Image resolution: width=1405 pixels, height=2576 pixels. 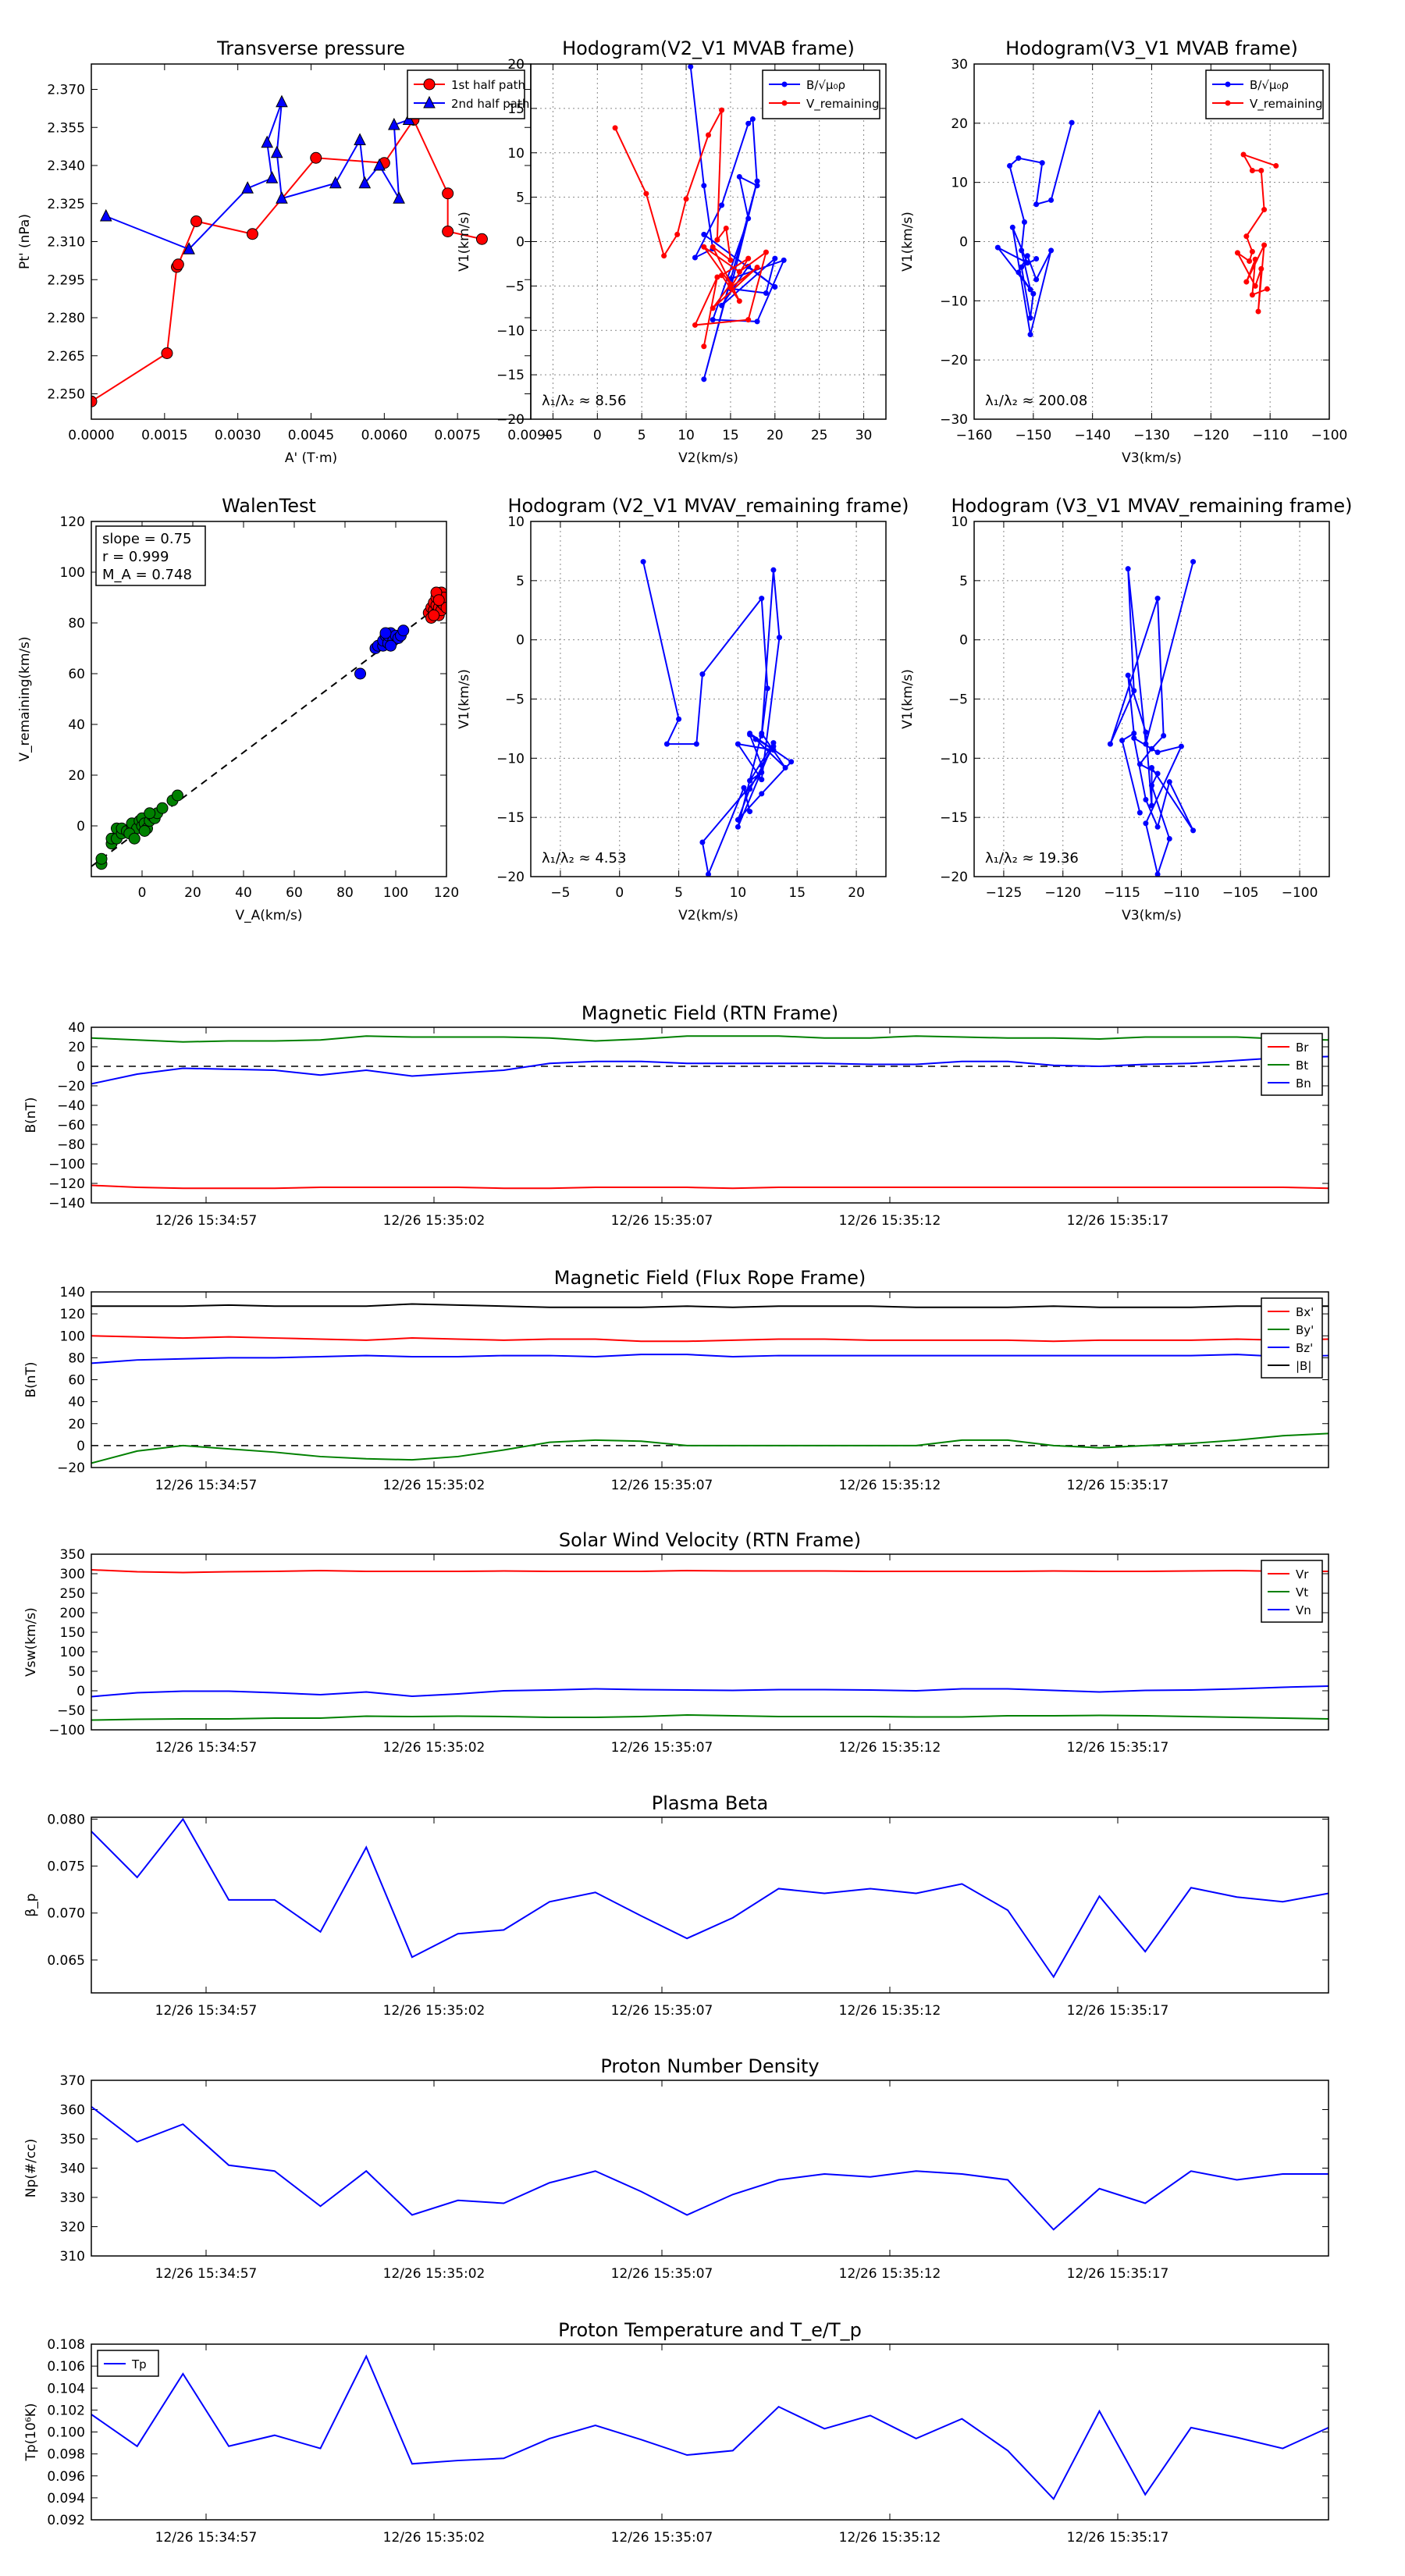 What do you see at coordinates (730, 435) in the screenshot?
I see `x-tick-label: 15` at bounding box center [730, 435].